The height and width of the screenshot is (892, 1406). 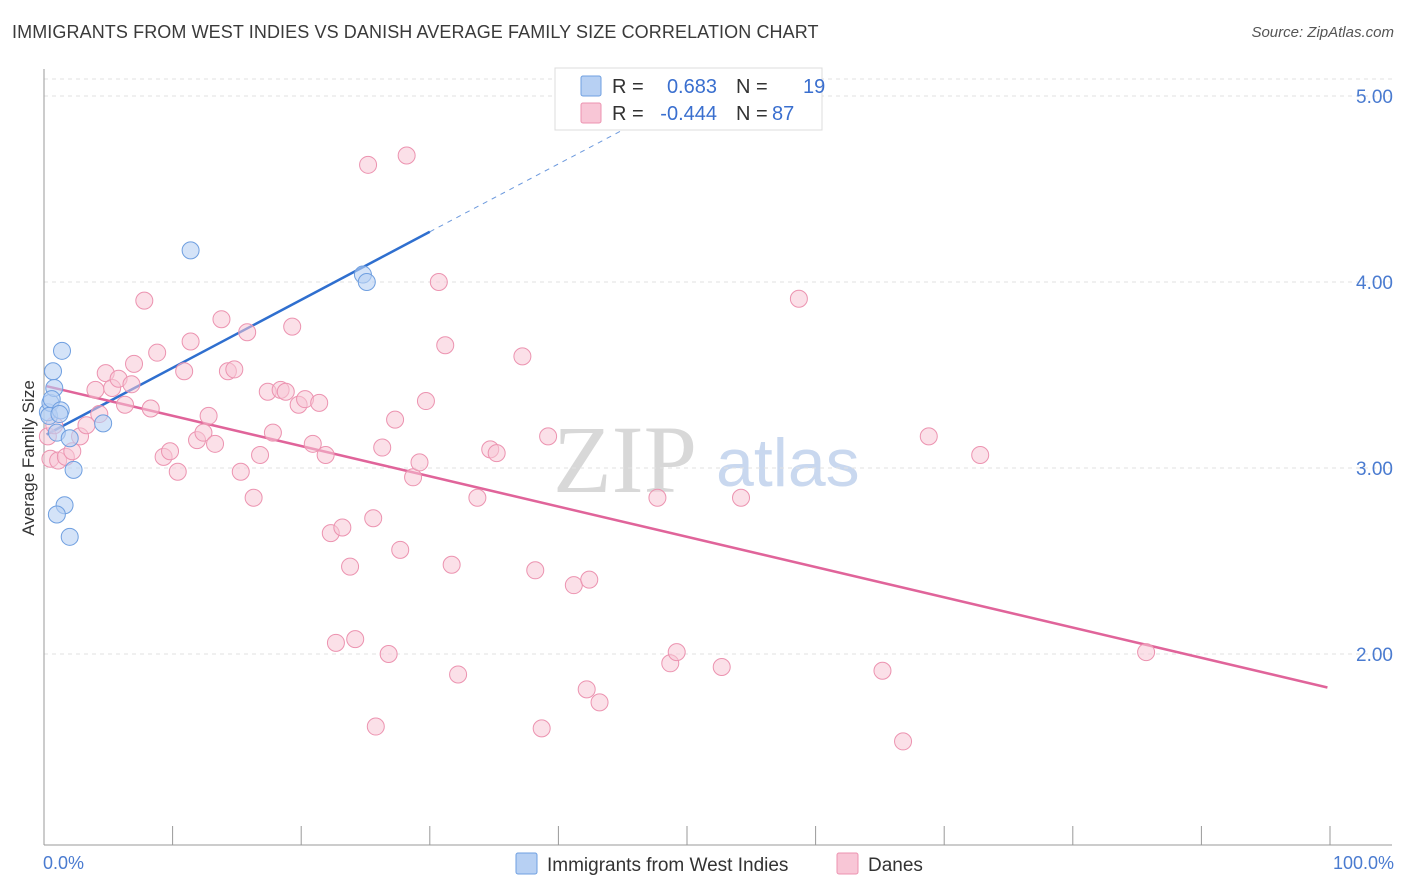 I want to click on trend-line-west-indies-extension, so click(x=539, y=174).